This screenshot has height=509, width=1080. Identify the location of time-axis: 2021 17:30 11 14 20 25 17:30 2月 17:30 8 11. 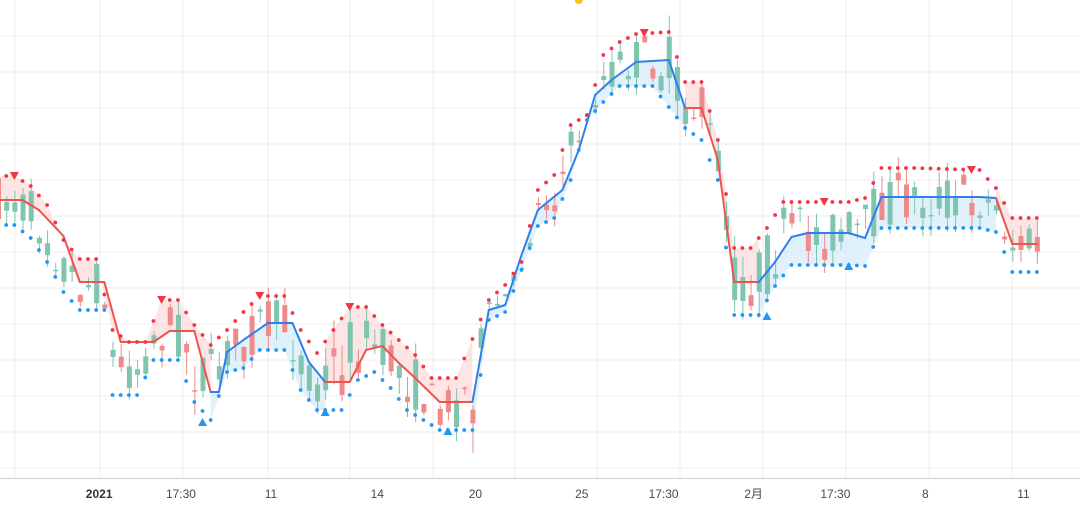
(540, 490).